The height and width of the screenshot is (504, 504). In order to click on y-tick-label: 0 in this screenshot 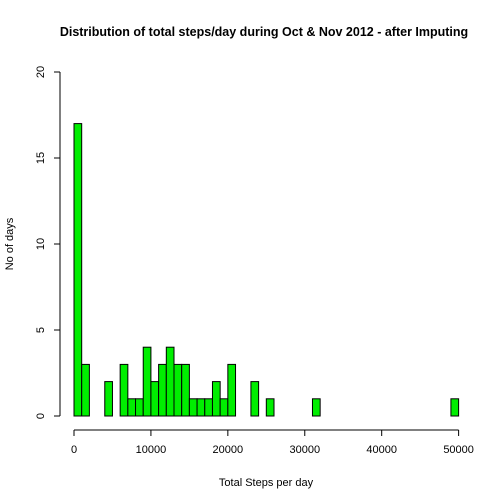, I will do `click(41, 416)`.